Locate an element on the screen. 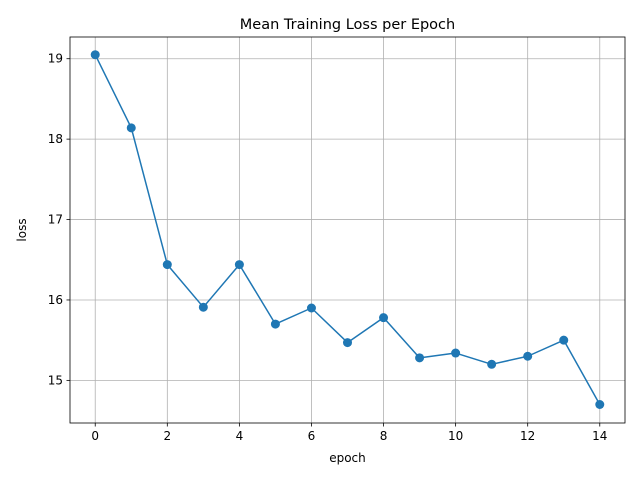 The image size is (640, 480). x-tick-label: 10 is located at coordinates (455, 436).